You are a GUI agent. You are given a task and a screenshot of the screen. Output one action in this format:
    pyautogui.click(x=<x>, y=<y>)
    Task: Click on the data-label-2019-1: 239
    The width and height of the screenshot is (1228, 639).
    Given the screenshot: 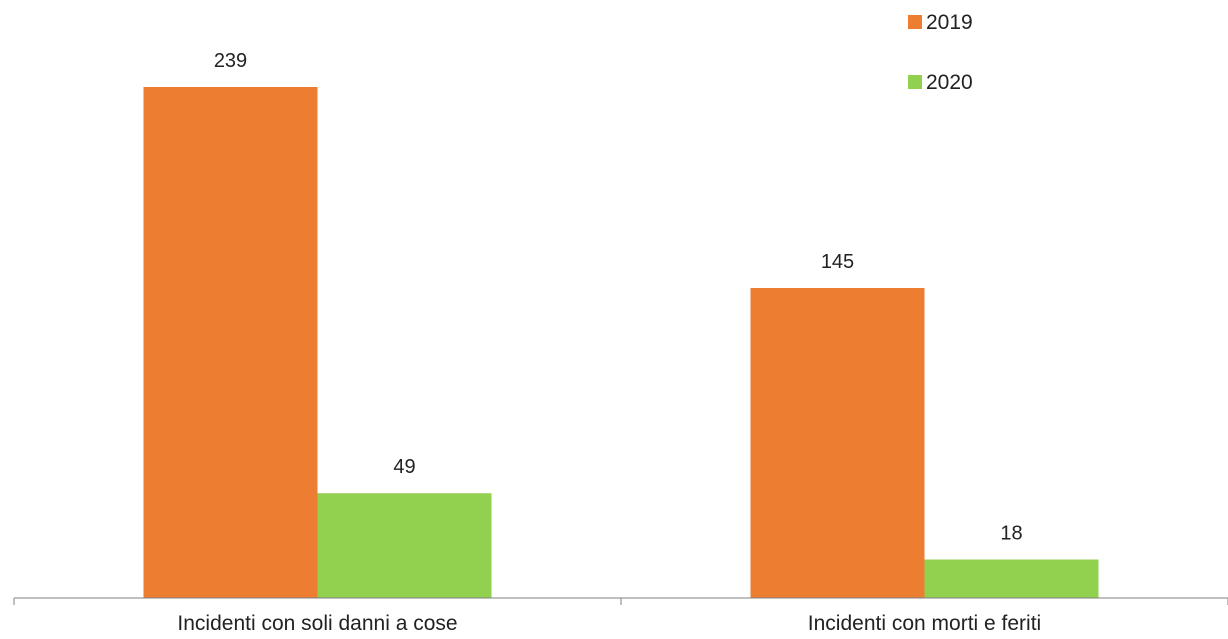 What is the action you would take?
    pyautogui.click(x=230, y=61)
    